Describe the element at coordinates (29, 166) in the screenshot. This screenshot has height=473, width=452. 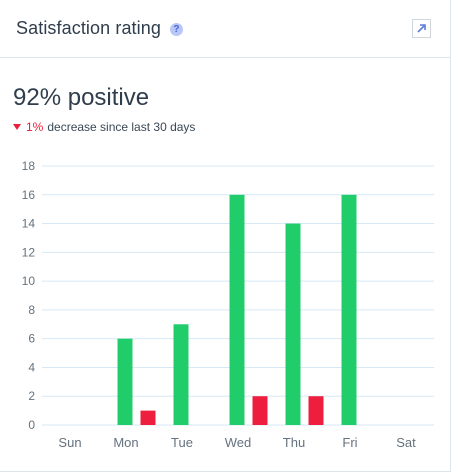
I see `y-tick-label: 18` at that location.